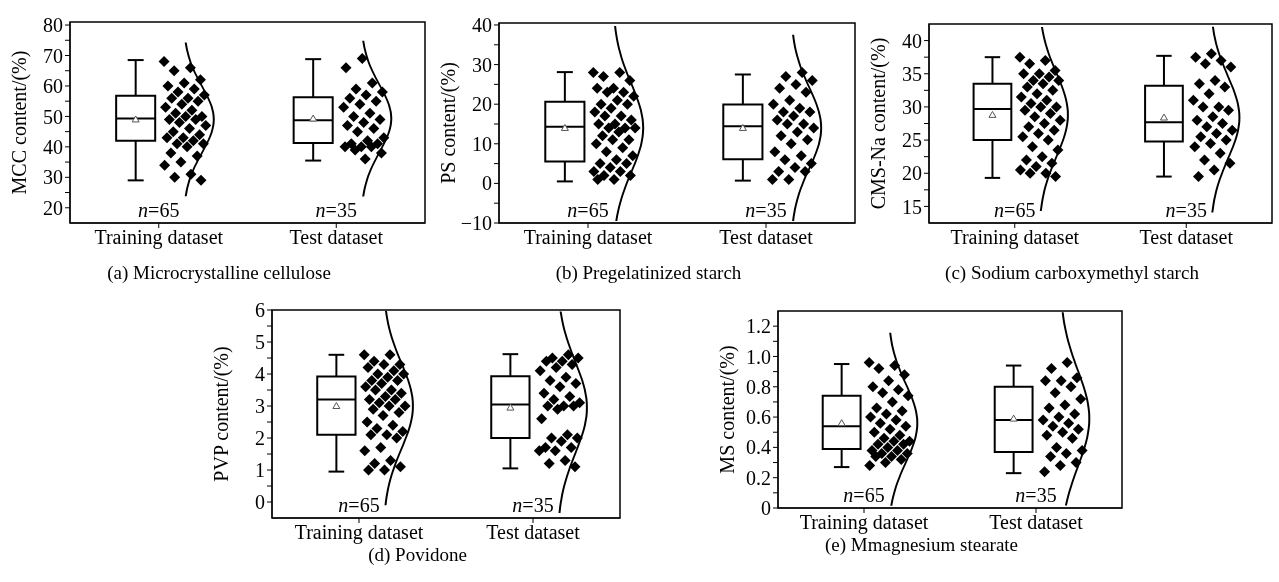 This screenshot has height=582, width=1279. What do you see at coordinates (260, 342) in the screenshot?
I see `y-tick-label: 5` at bounding box center [260, 342].